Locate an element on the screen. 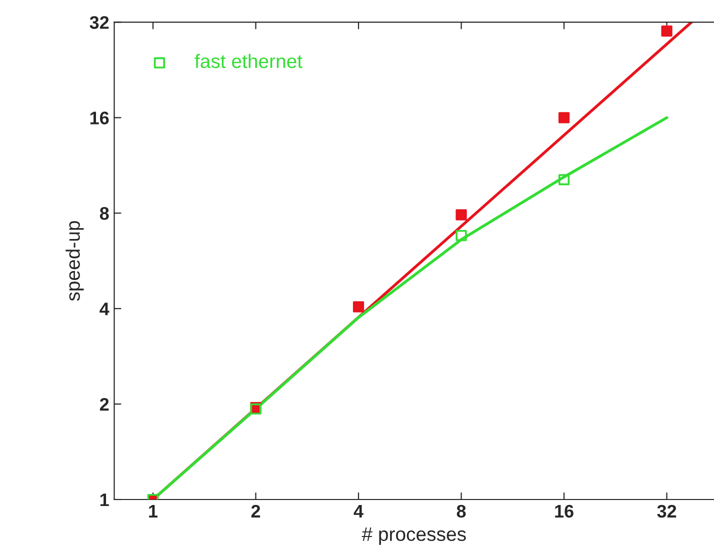 This screenshot has width=714, height=555. x-tick-label: 32 is located at coordinates (666, 511).